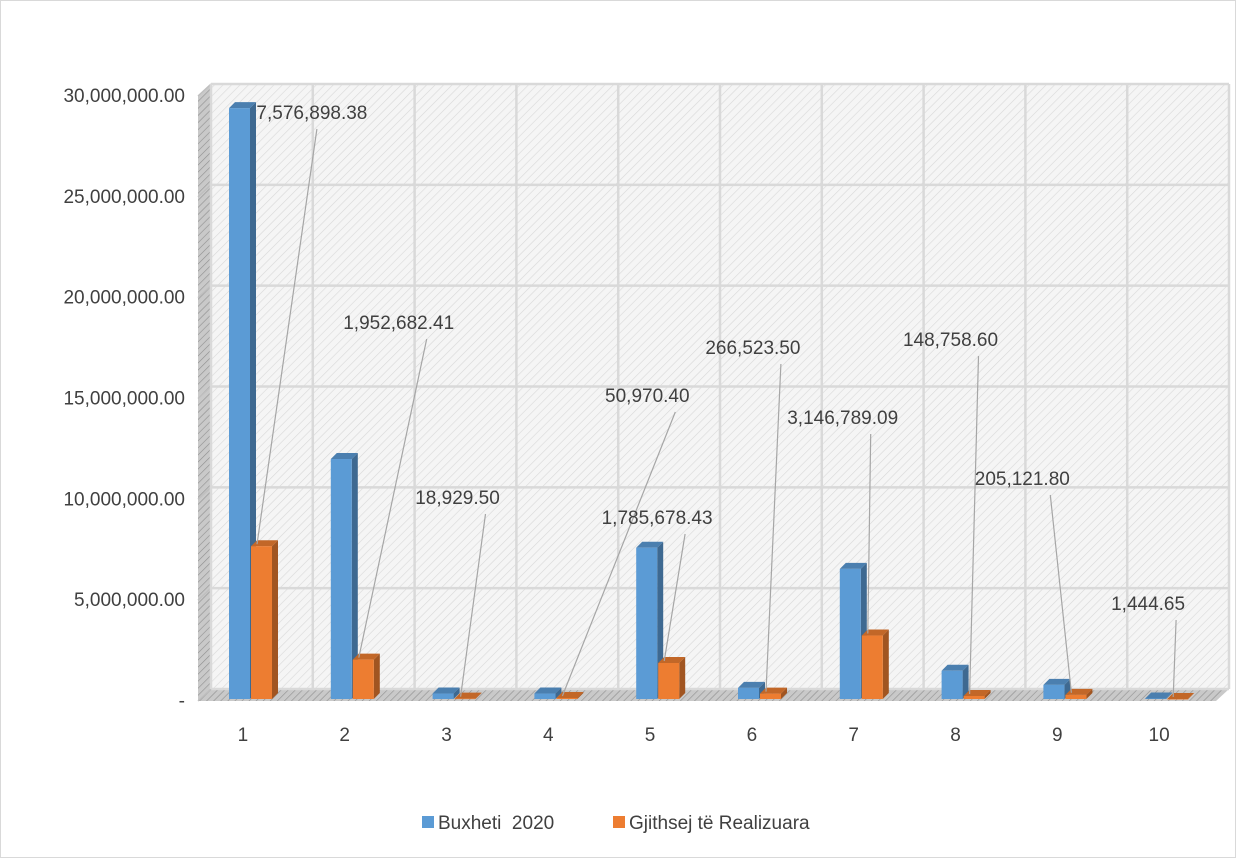 The image size is (1236, 862). What do you see at coordinates (124, 96) in the screenshot?
I see `y-tick-label: 30,000,000.00` at bounding box center [124, 96].